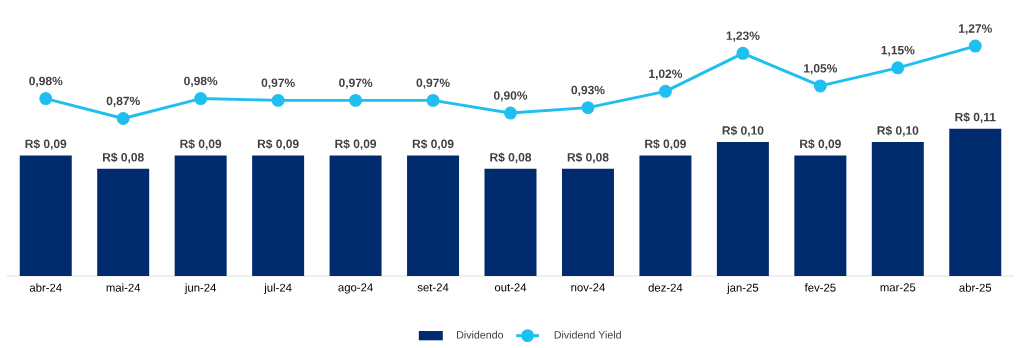 This screenshot has height=348, width=1024. Describe the element at coordinates (821, 69) in the screenshot. I see `data-label: 1,05%` at that location.